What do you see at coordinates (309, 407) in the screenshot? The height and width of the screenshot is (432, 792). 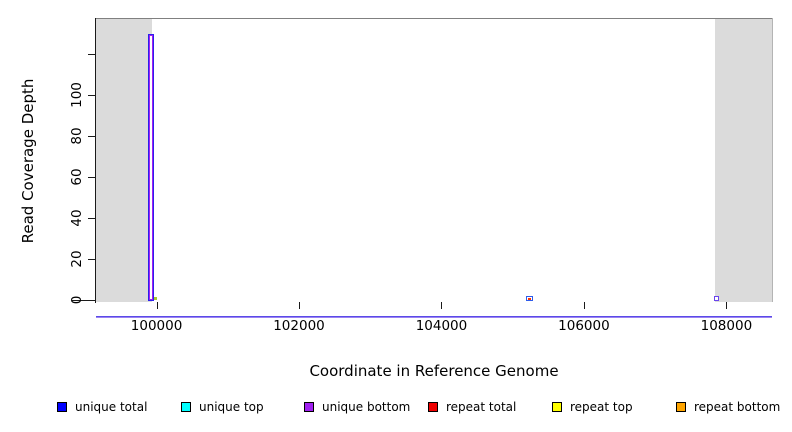 I see `unique-bottom-swatch-icon` at bounding box center [309, 407].